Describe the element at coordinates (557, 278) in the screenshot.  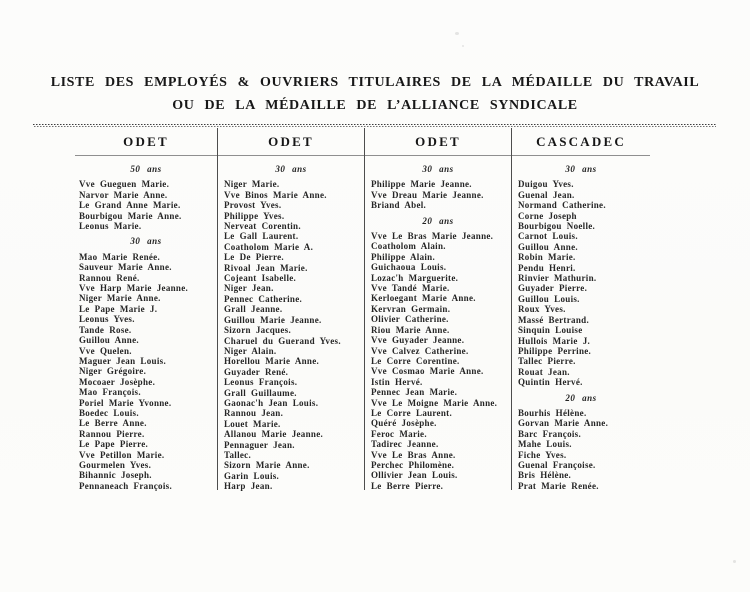
I see `employee-name: Rinvier Mathurin.` at that location.